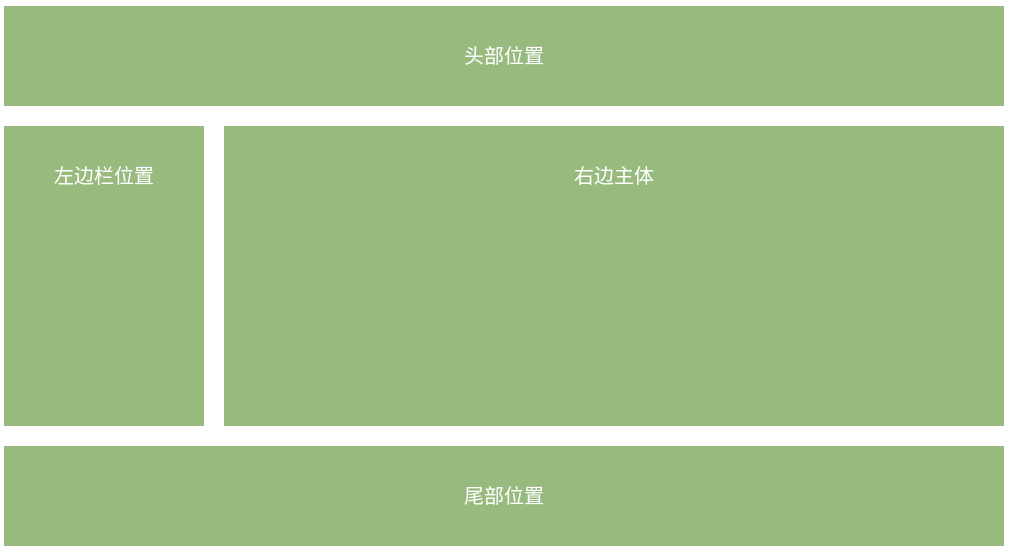  Describe the element at coordinates (104, 276) in the screenshot. I see `left-sidebar: 左边栏位置` at that location.